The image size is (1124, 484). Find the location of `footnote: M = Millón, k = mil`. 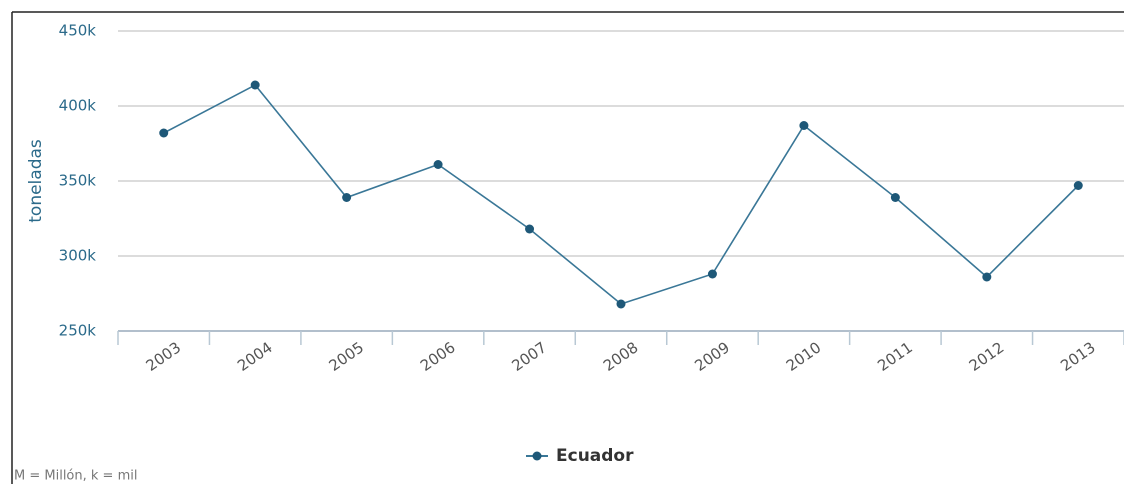

footnote: M = Millón, k = mil is located at coordinates (75, 476).